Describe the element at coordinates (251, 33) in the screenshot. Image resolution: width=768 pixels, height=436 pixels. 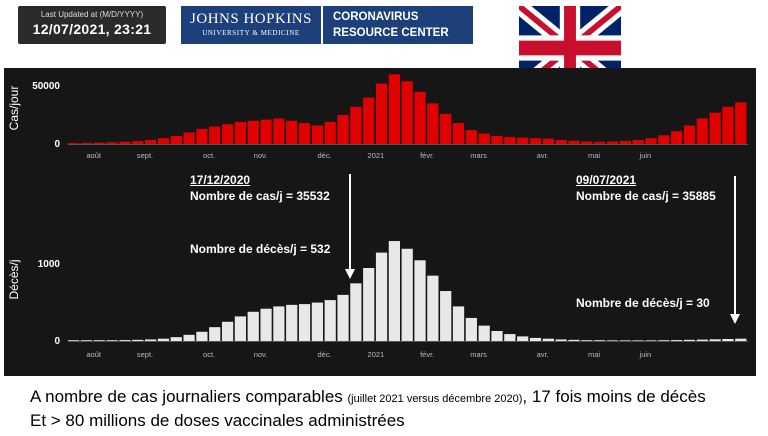
I see `jhu-logo-sub: UNIVERSITY & MEDICINE` at that location.